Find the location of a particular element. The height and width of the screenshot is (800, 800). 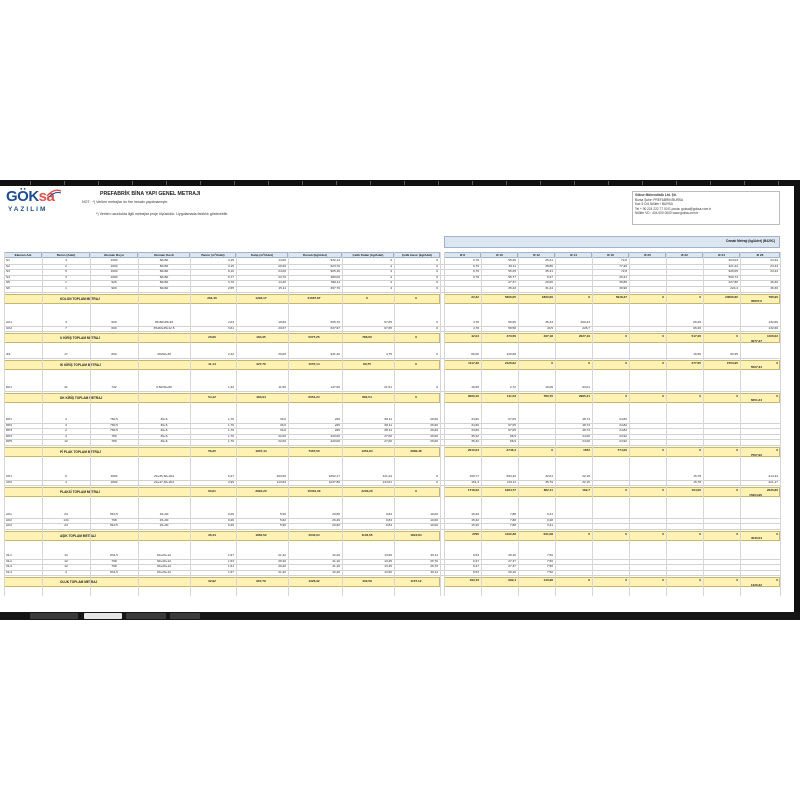

vertical-scrollbar is located at coordinates (797, 398).